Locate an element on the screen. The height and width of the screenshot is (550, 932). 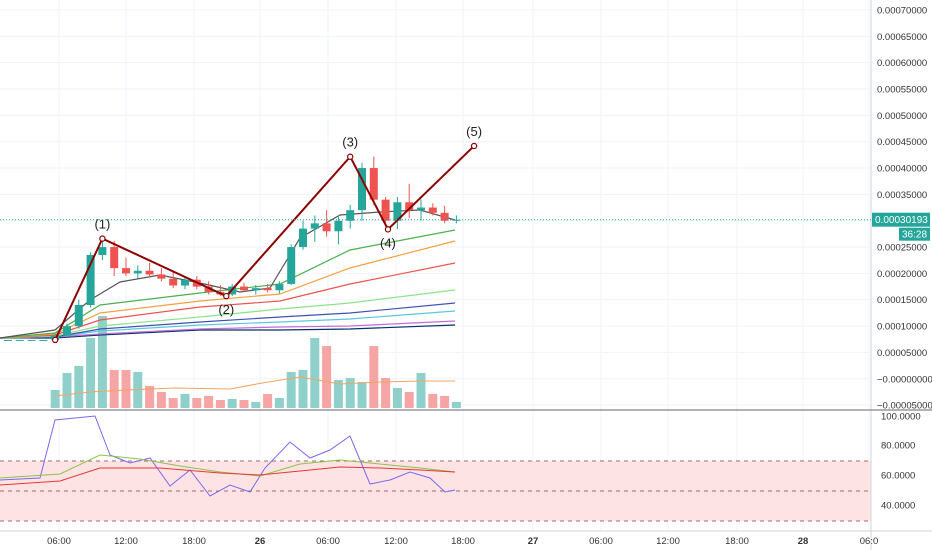
time-axis-label: 26 is located at coordinates (260, 541).